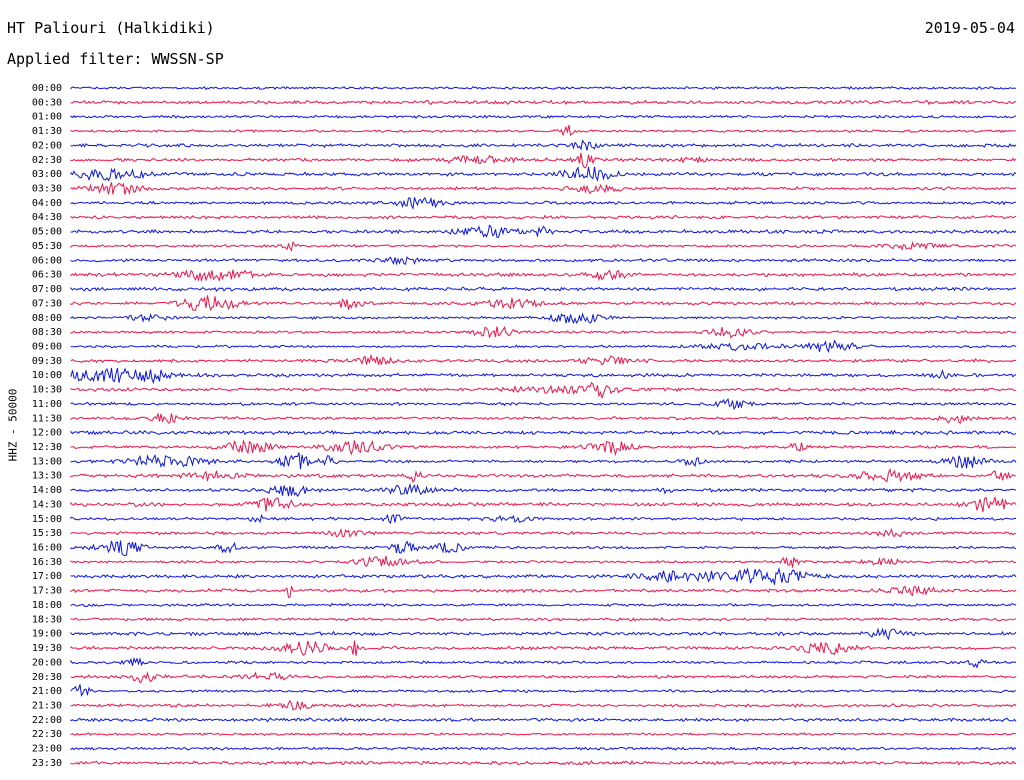  What do you see at coordinates (47, 476) in the screenshot?
I see `row-time-label: 13:30` at bounding box center [47, 476].